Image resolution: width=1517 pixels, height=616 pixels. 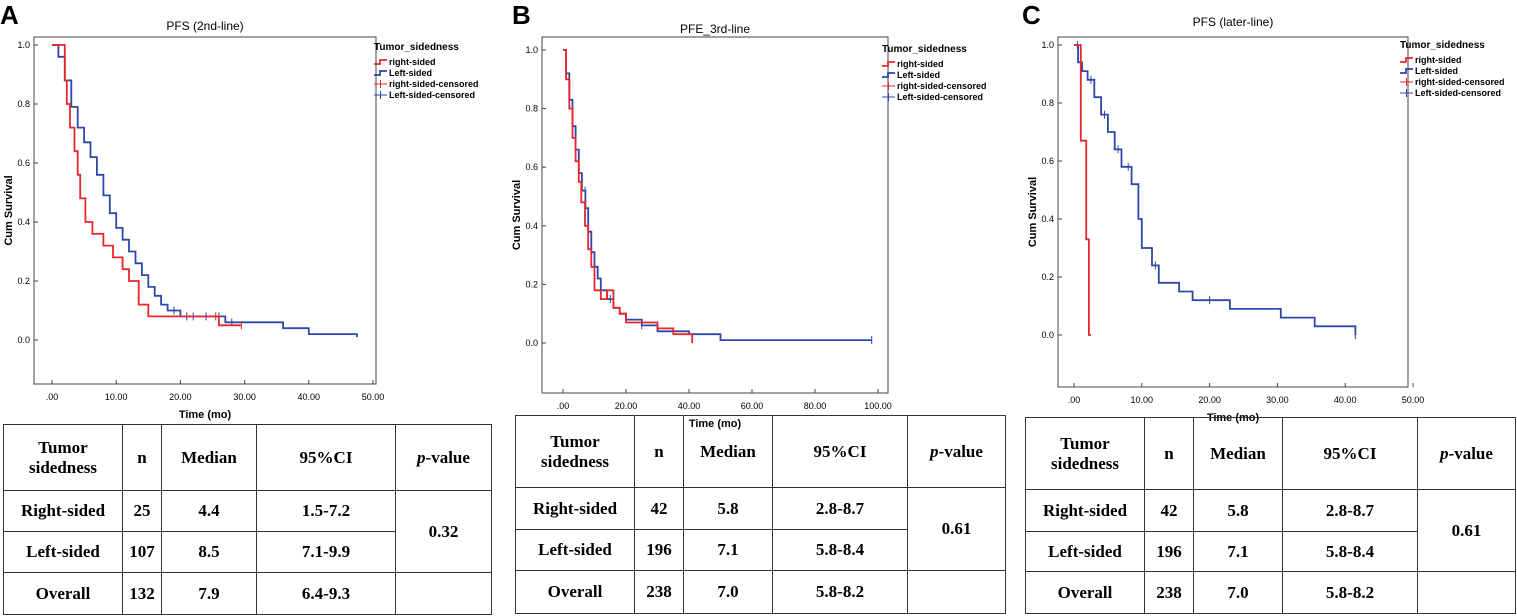 What do you see at coordinates (1233, 22) in the screenshot?
I see `chart-title: PFS (later-line)` at bounding box center [1233, 22].